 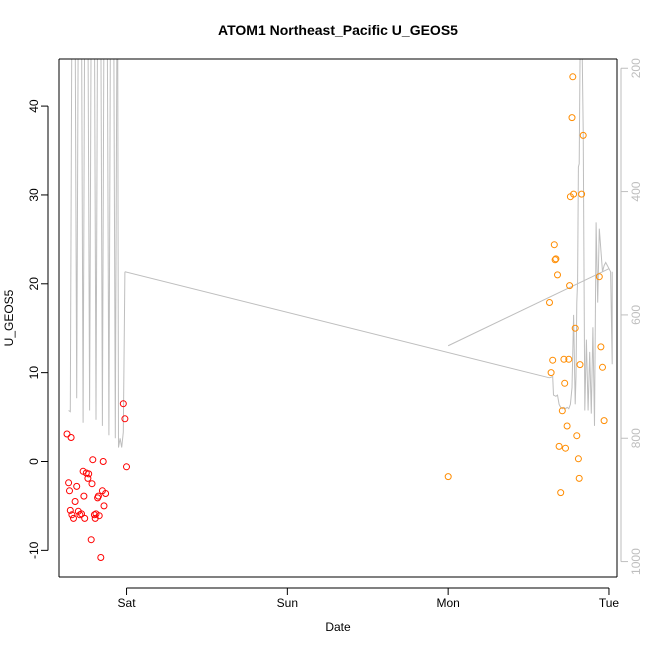 I want to click on y-tick-label-2: 0, so click(x=34, y=461).